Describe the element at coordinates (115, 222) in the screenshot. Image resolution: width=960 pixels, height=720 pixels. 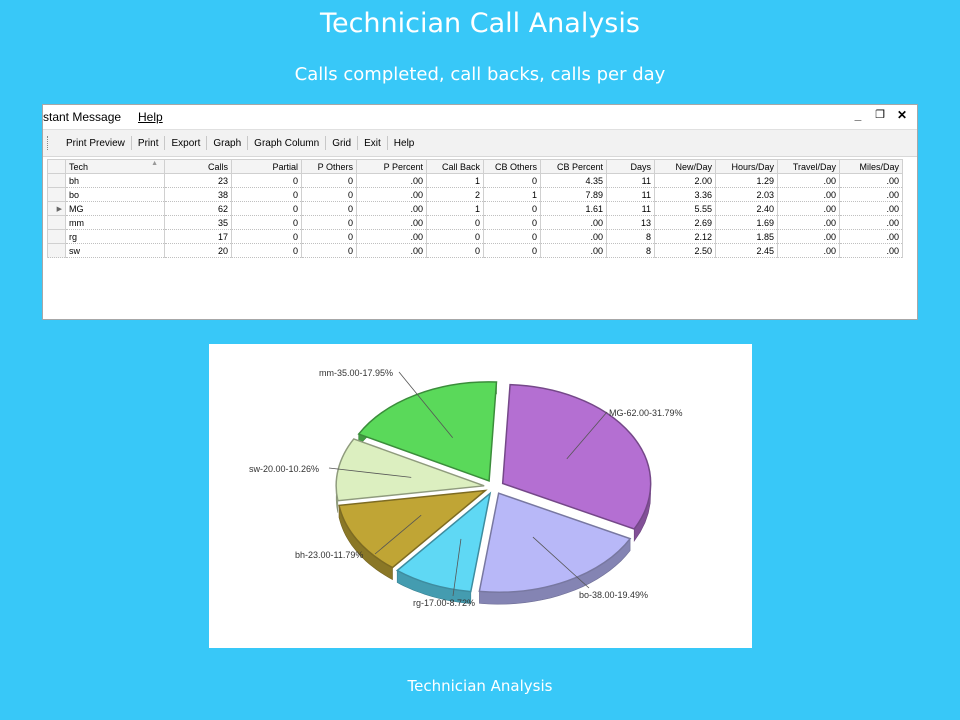
I see `table-cell: mm` at that location.